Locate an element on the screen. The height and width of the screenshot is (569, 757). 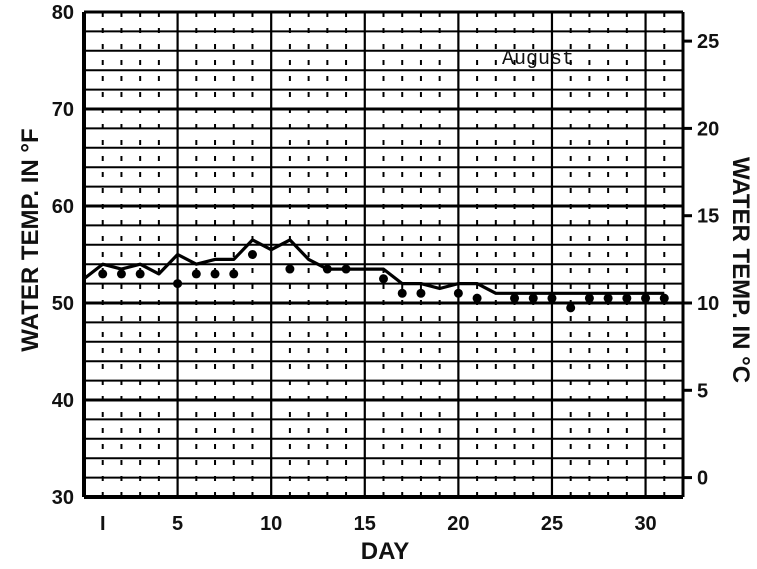
y-tick-label-right: 20 is located at coordinates (708, 129).